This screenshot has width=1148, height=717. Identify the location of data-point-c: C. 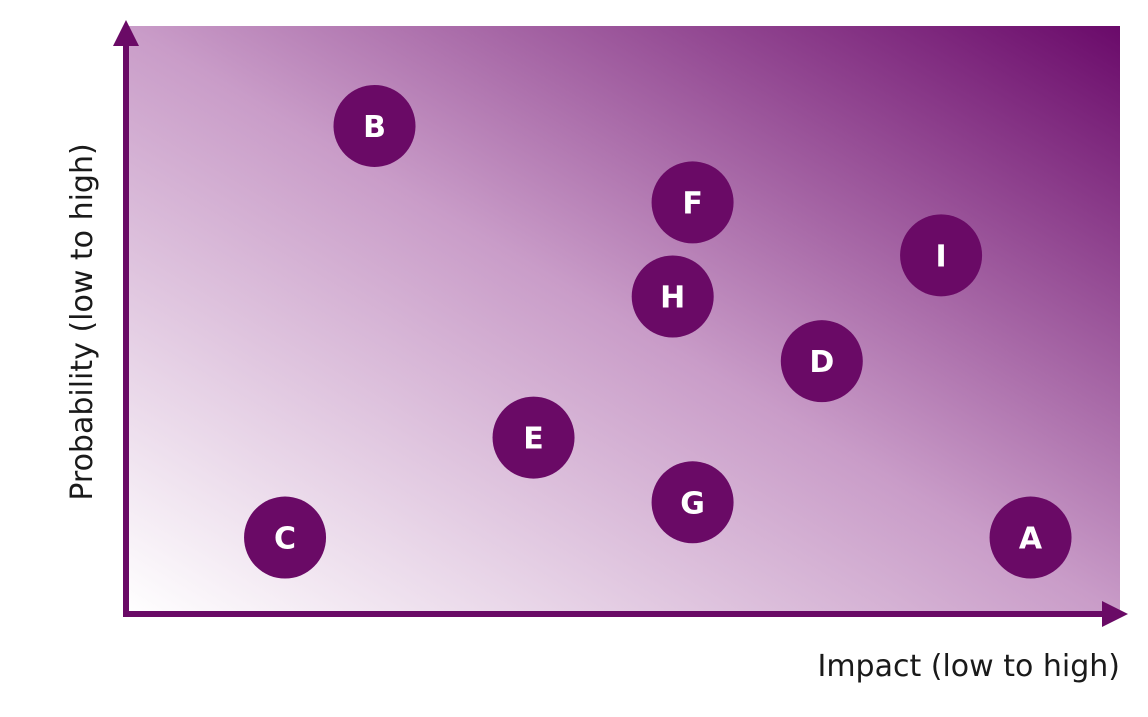
(285, 537).